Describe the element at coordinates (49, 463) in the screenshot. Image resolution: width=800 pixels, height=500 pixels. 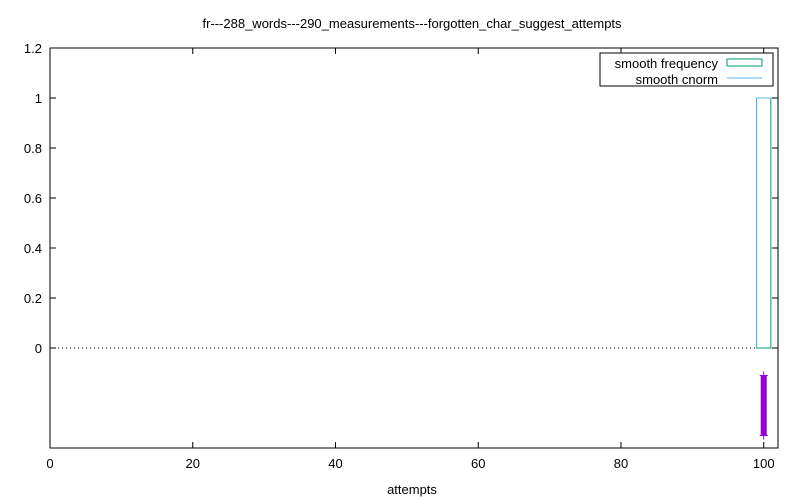
I see `x-tick-label: 0` at that location.